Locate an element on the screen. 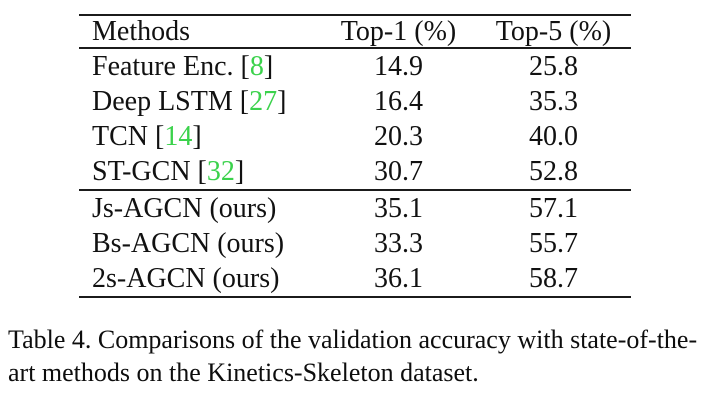 The height and width of the screenshot is (405, 720). top5-cell: 25.8 is located at coordinates (553, 66).